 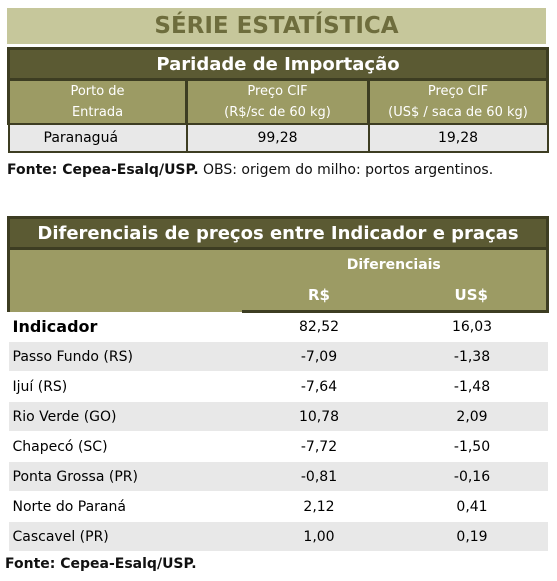 I want to click on value-cell: 0,41, so click(x=472, y=506).